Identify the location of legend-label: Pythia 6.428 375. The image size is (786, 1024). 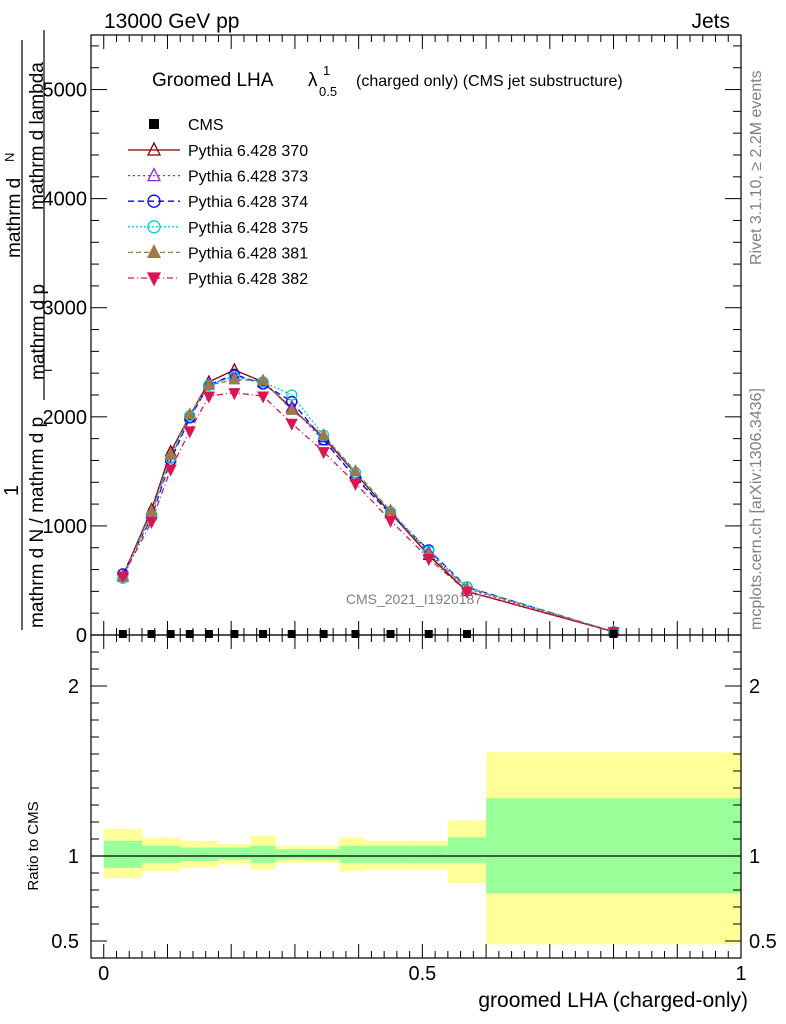
(248, 228).